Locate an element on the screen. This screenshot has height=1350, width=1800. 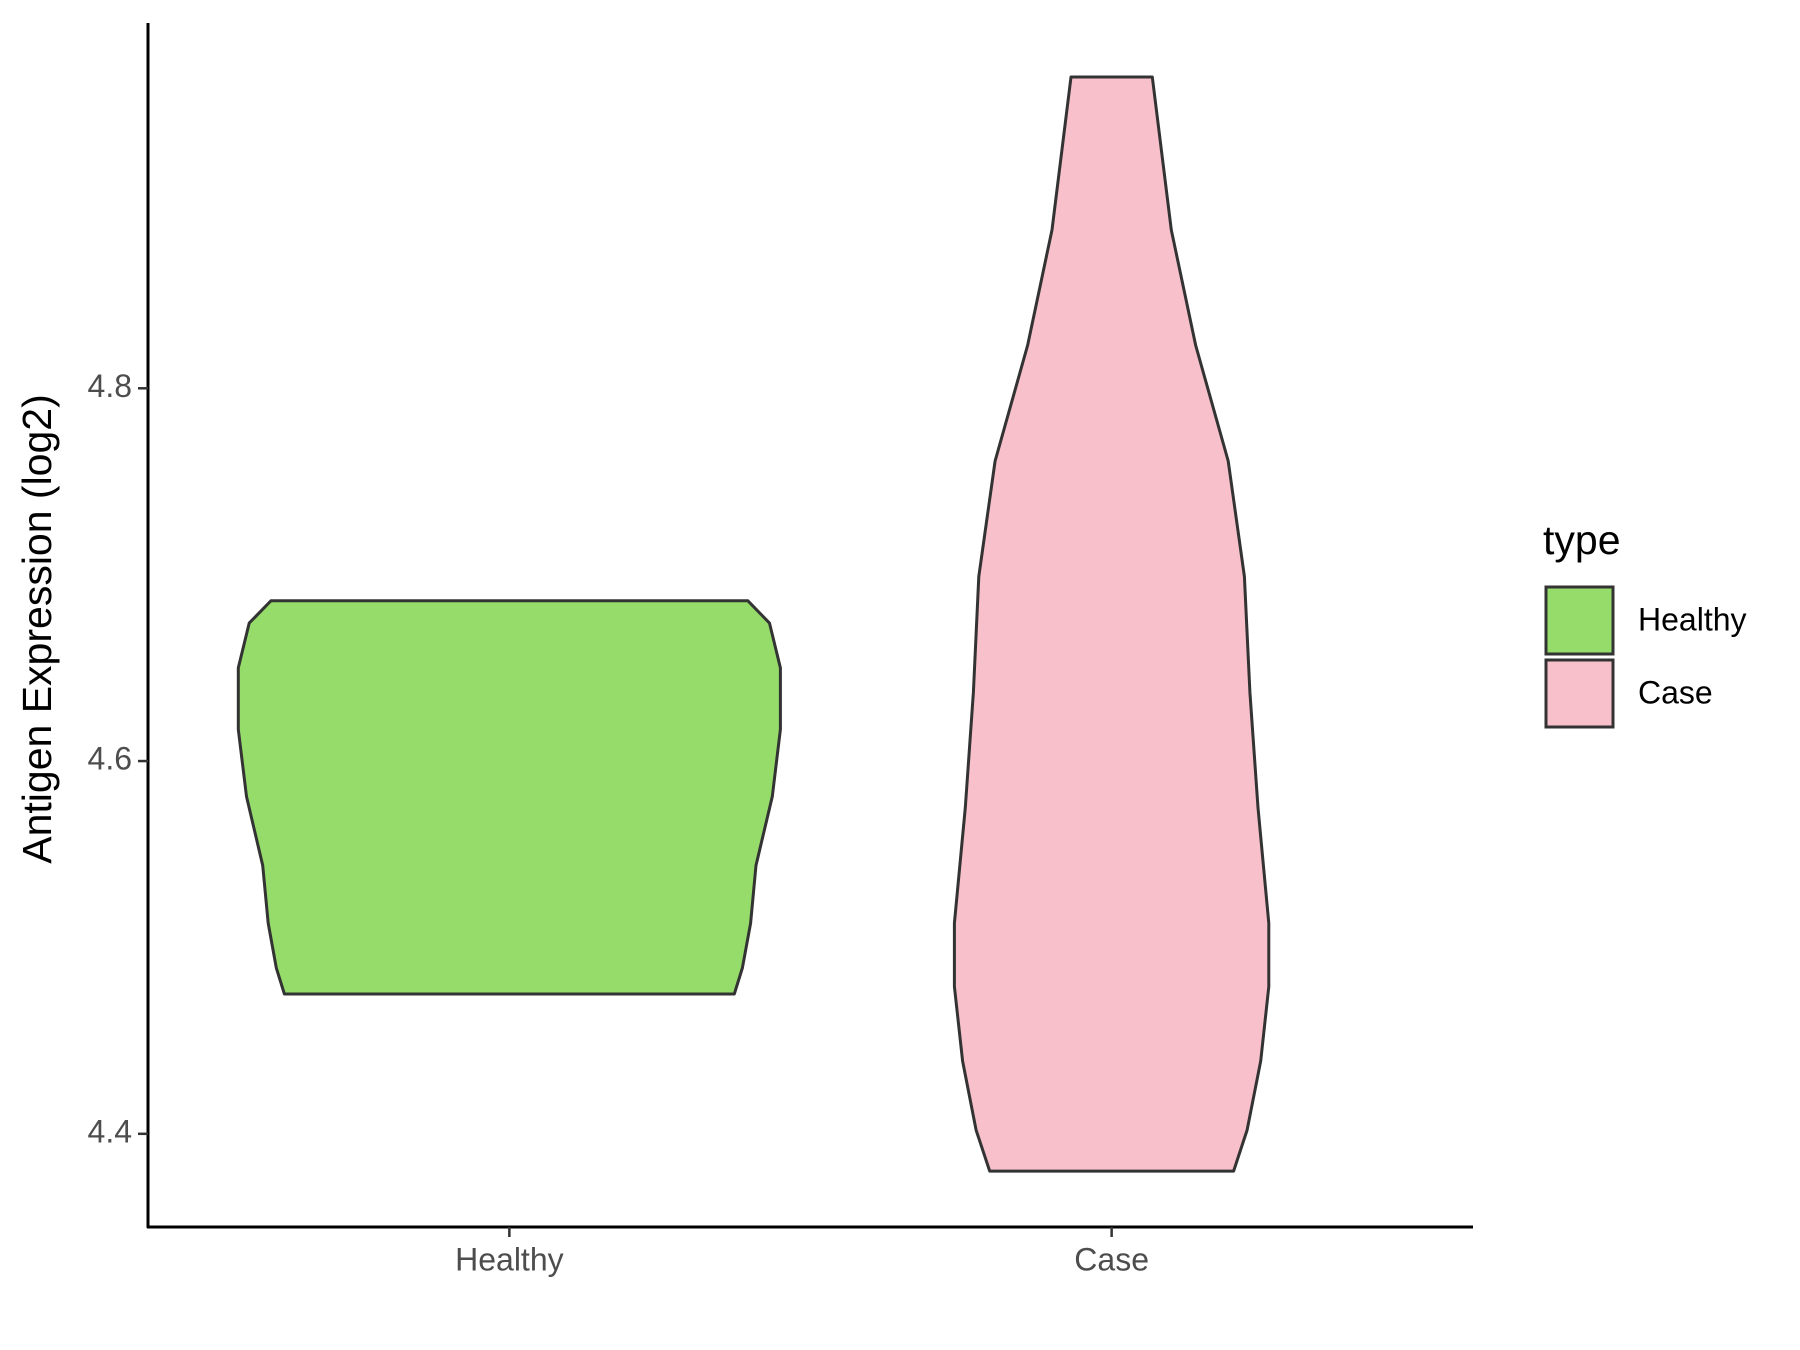
legend-label: Case is located at coordinates (1675, 692).